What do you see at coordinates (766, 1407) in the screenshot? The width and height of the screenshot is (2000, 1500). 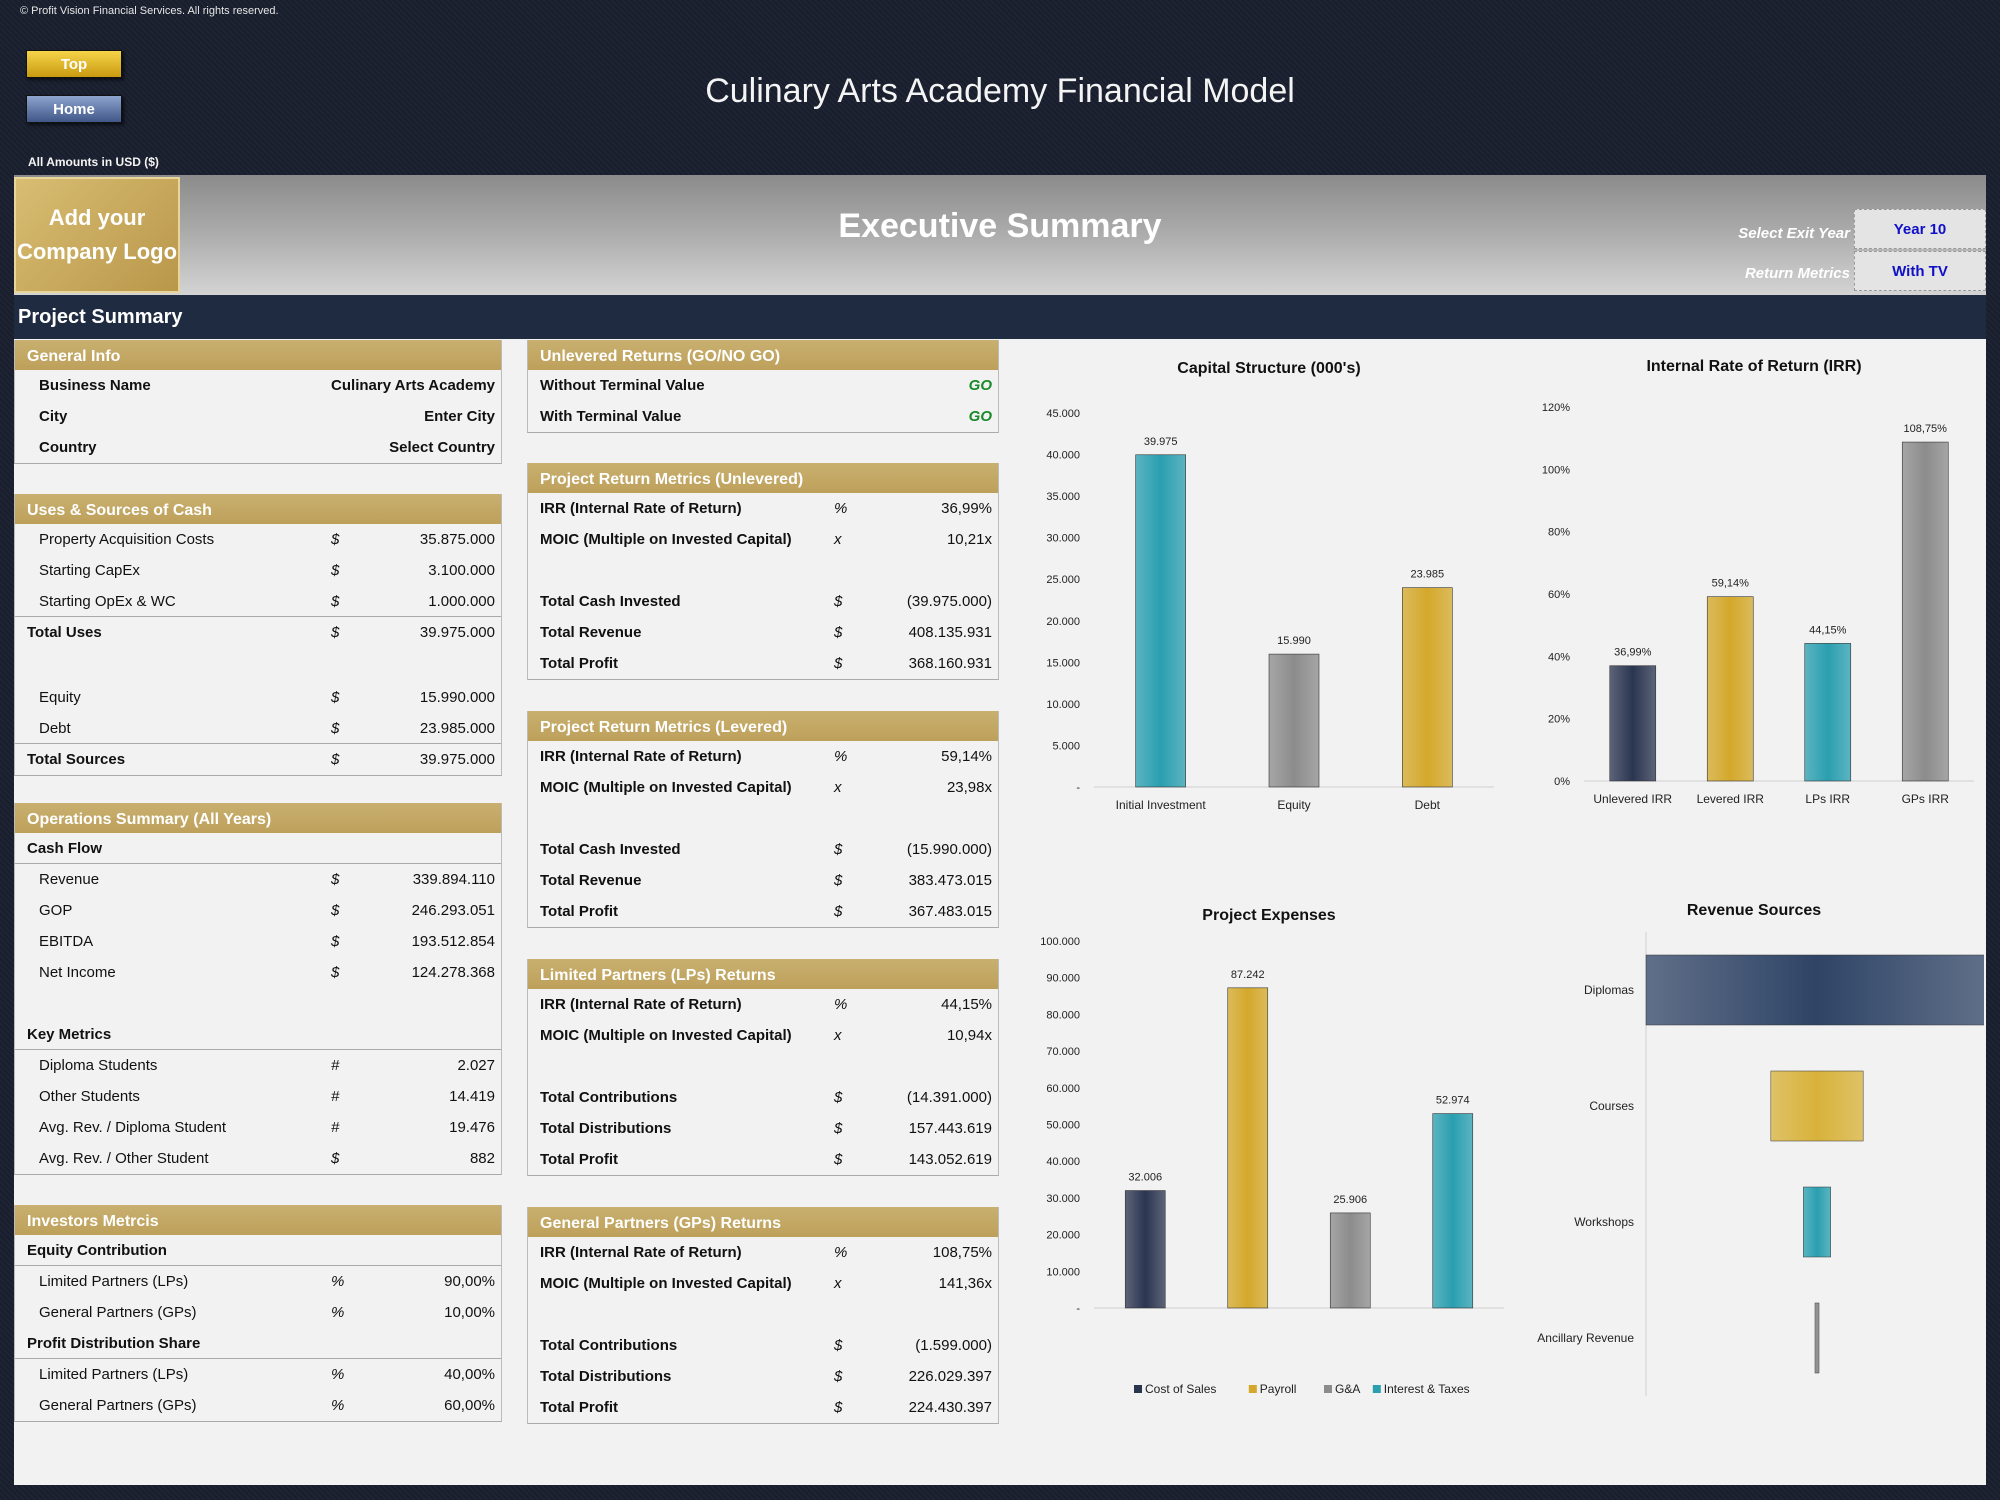 I see `table-row: Total Profit $224.430.397` at bounding box center [766, 1407].